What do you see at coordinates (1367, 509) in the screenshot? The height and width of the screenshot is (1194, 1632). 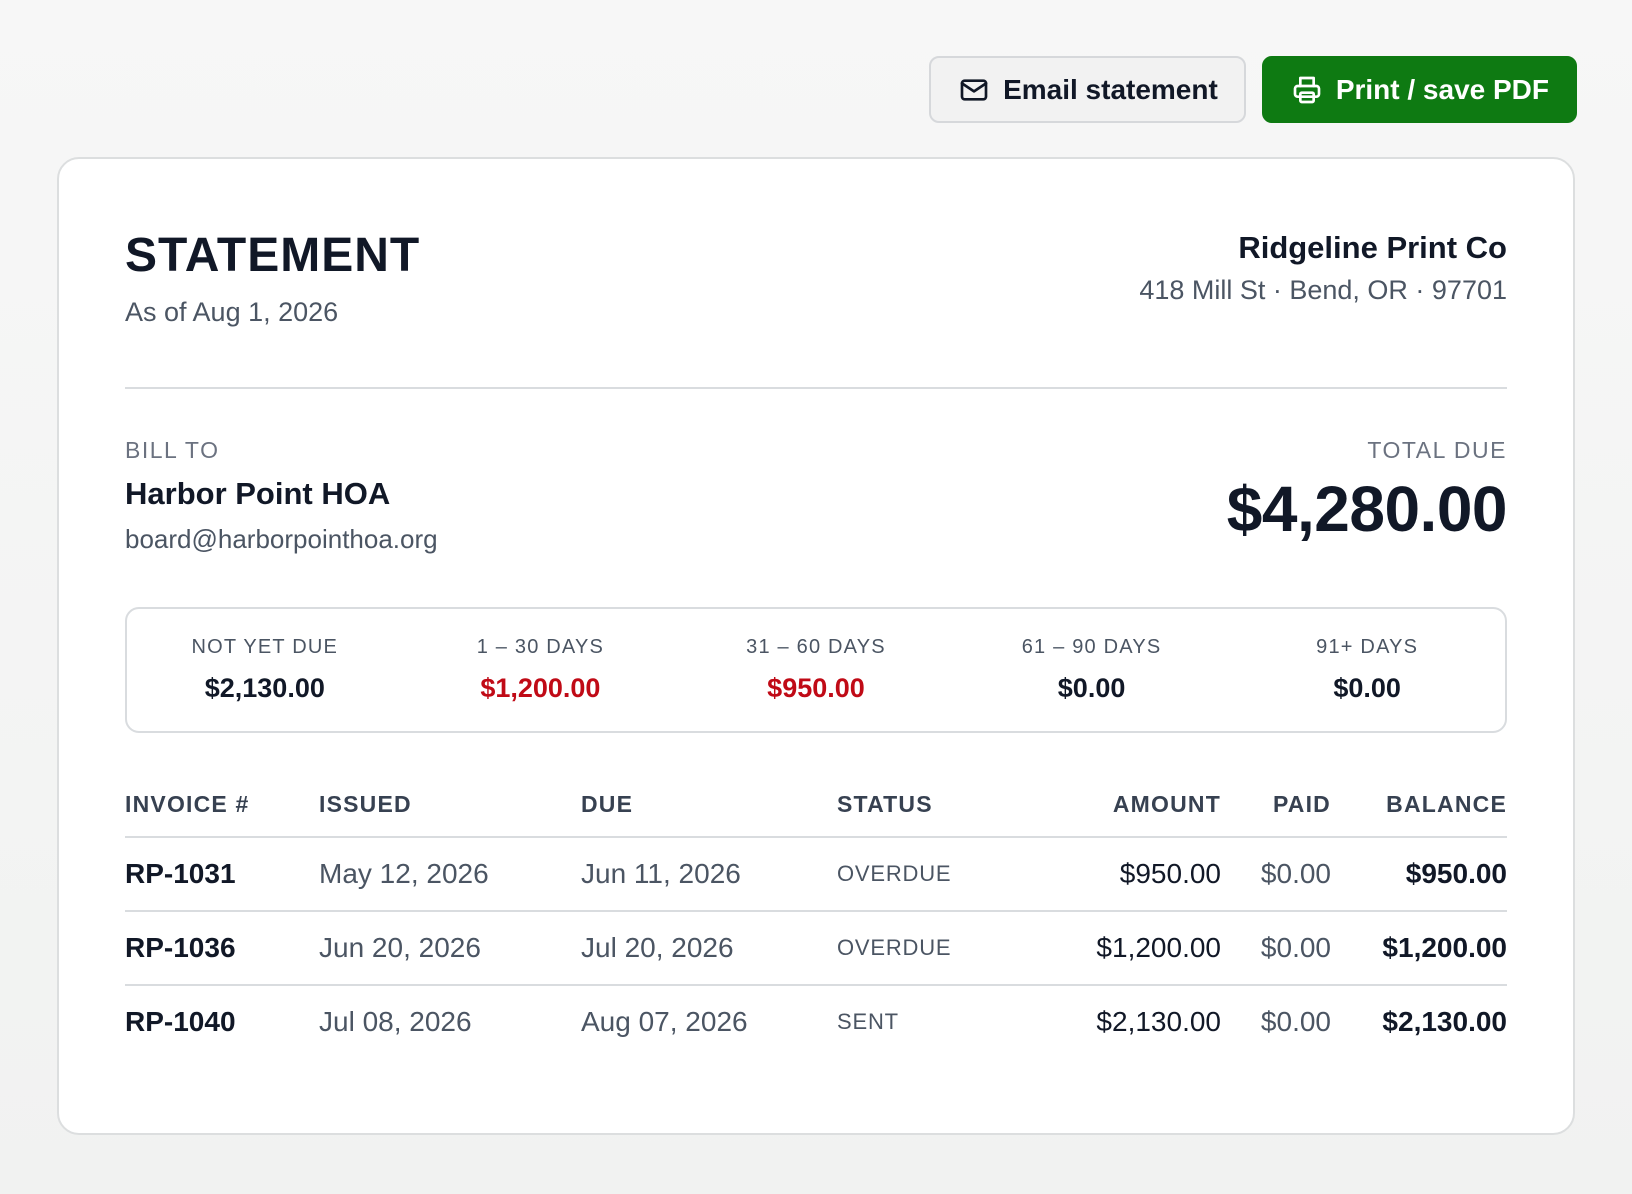 I see `total-due-amount: $4,280.00` at bounding box center [1367, 509].